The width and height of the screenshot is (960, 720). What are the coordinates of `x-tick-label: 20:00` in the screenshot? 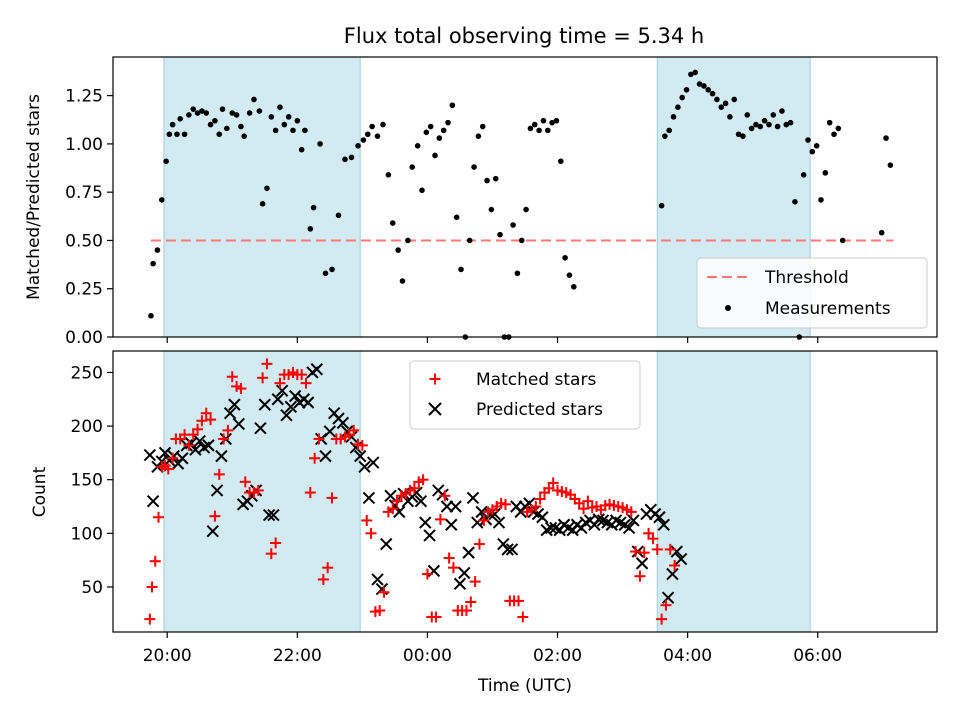 It's located at (167, 656).